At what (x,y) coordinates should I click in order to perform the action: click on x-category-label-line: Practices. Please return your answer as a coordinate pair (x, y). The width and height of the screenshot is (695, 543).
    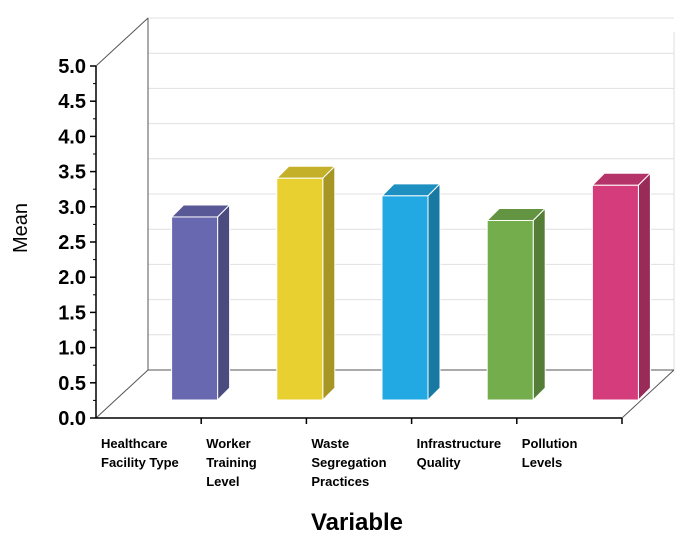
    Looking at the image, I should click on (340, 481).